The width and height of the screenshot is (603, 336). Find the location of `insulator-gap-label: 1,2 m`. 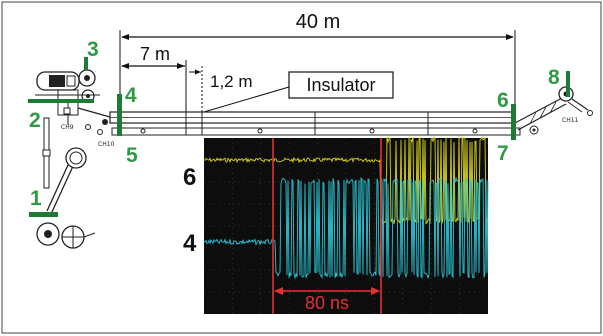

insulator-gap-label: 1,2 m is located at coordinates (231, 81).